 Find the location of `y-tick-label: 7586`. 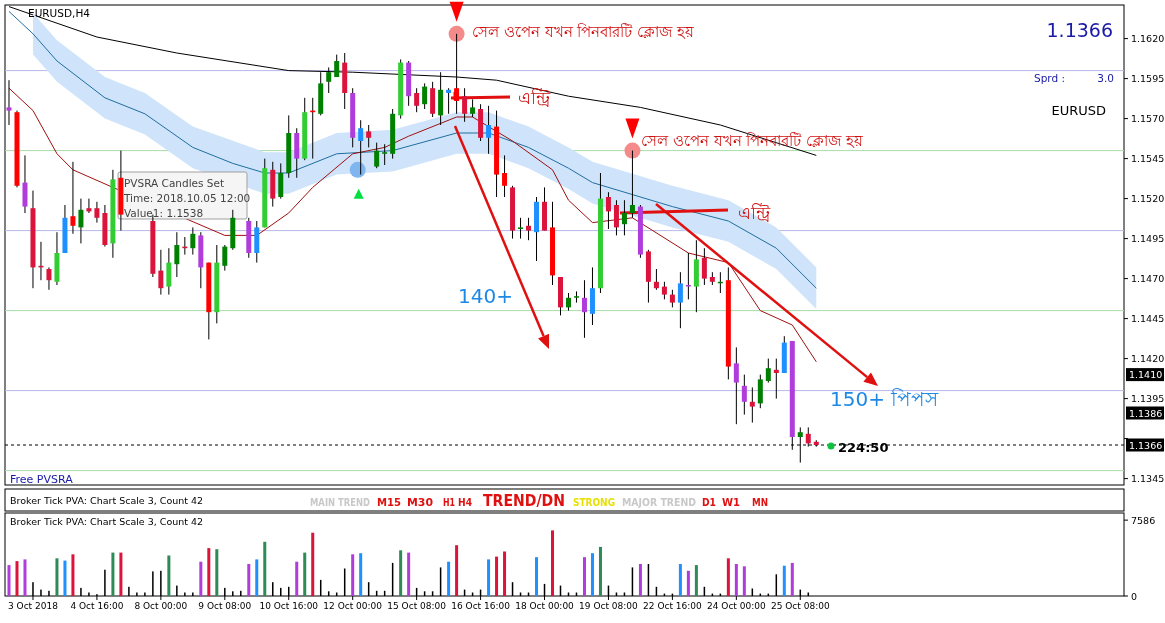

y-tick-label: 7586 is located at coordinates (1143, 520).